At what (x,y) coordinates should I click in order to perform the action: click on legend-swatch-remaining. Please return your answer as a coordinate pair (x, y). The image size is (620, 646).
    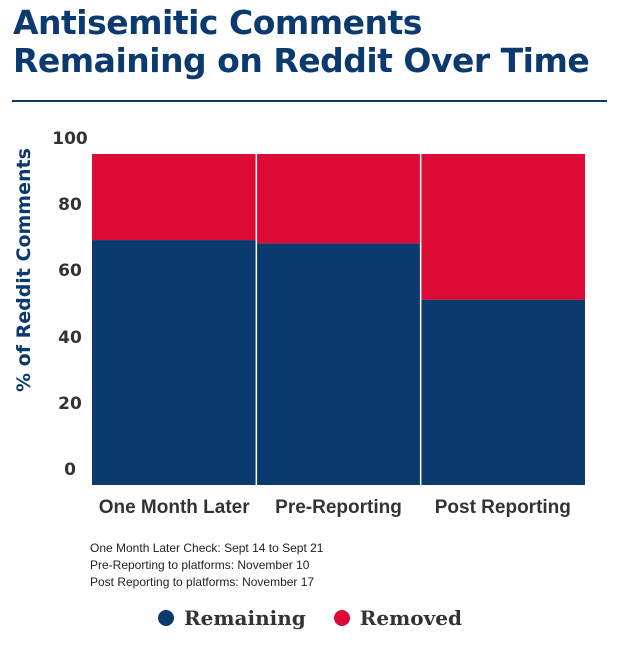
    Looking at the image, I should click on (166, 618).